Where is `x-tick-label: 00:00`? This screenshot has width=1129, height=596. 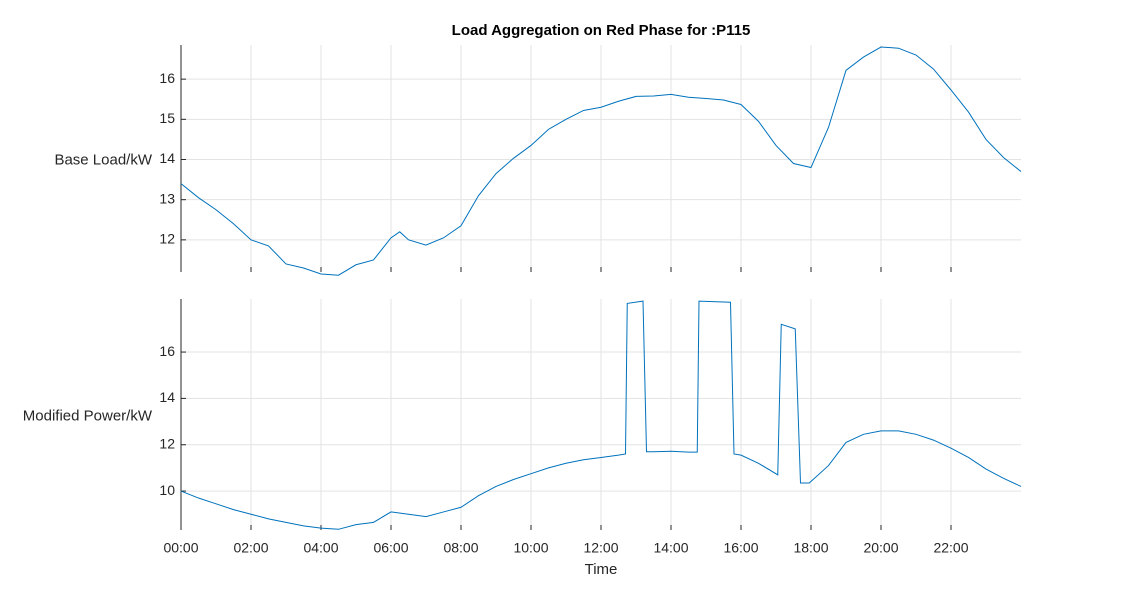 x-tick-label: 00:00 is located at coordinates (180, 548).